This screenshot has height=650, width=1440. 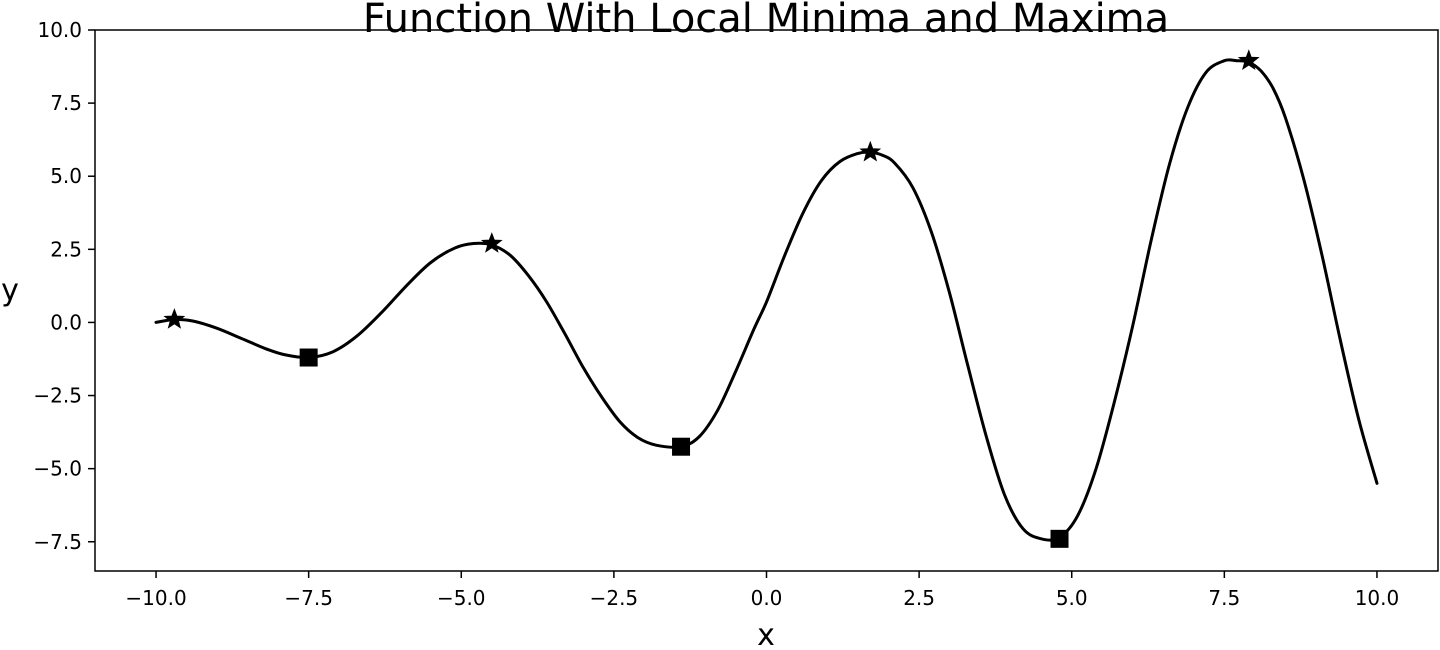 I want to click on x-tick-label: 2.5, so click(x=919, y=598).